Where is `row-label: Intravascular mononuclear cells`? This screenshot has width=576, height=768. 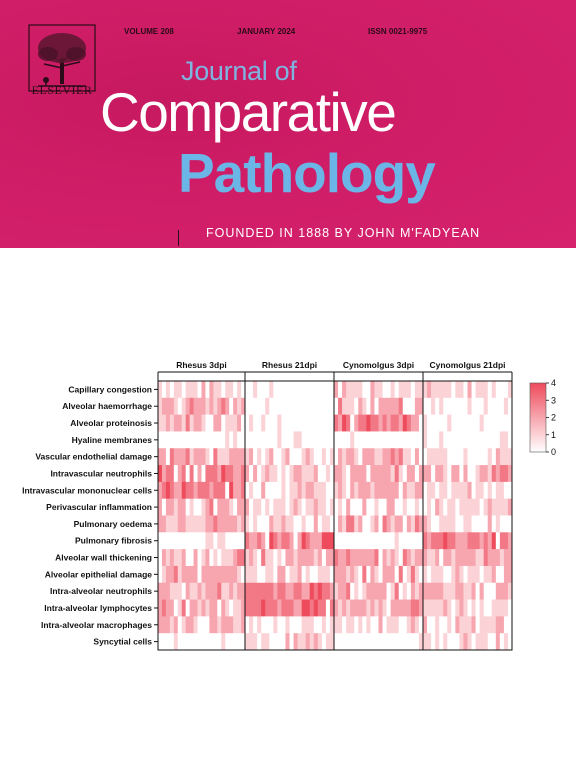
row-label: Intravascular mononuclear cells is located at coordinates (87, 490).